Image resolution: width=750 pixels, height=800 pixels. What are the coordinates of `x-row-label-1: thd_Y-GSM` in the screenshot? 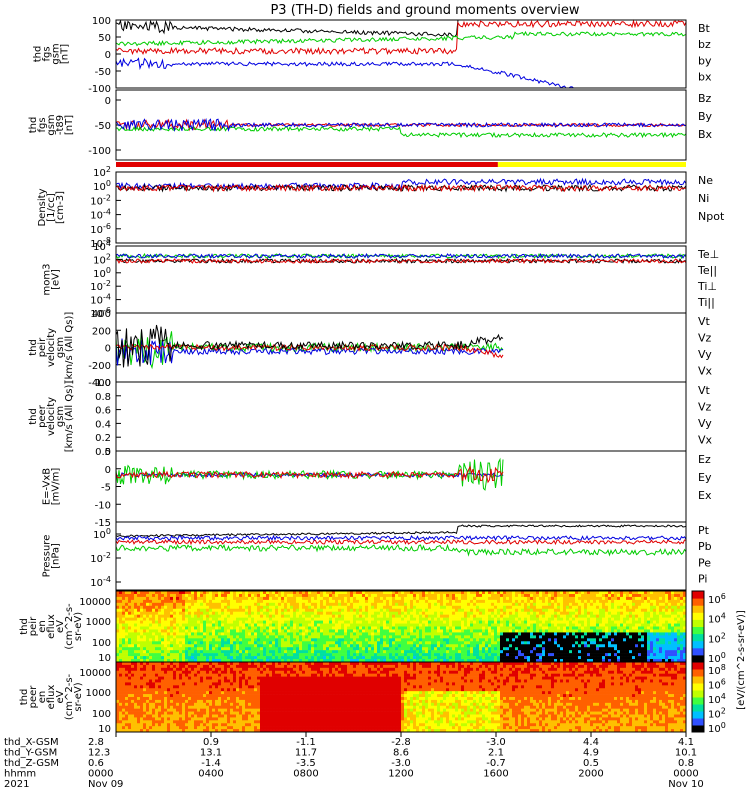 It's located at (30, 753).